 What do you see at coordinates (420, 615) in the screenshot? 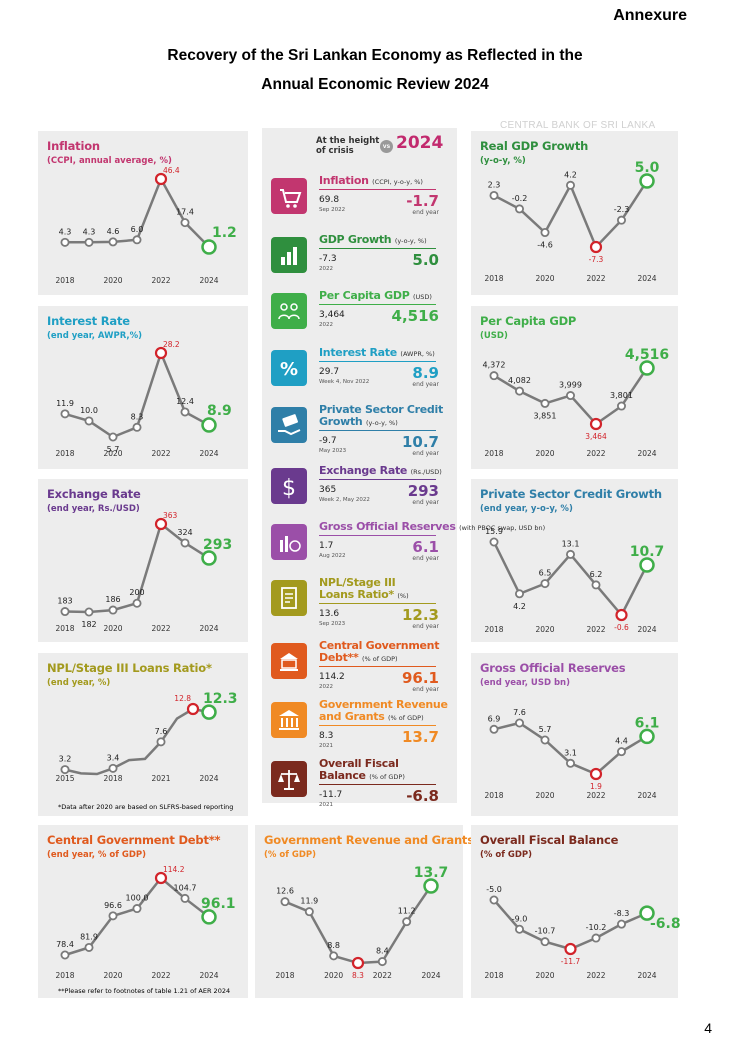
I see `current-value: 12.3` at bounding box center [420, 615].